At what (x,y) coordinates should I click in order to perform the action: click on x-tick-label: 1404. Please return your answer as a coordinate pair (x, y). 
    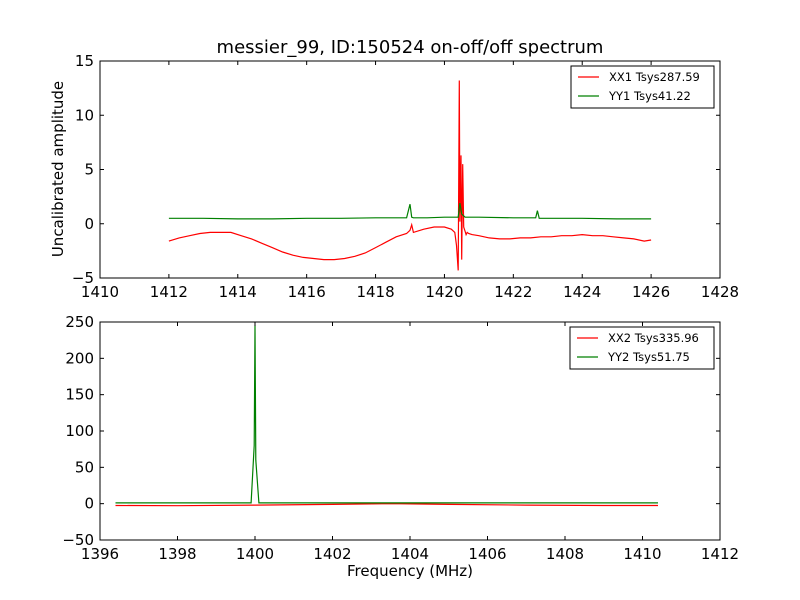
    Looking at the image, I should click on (410, 554).